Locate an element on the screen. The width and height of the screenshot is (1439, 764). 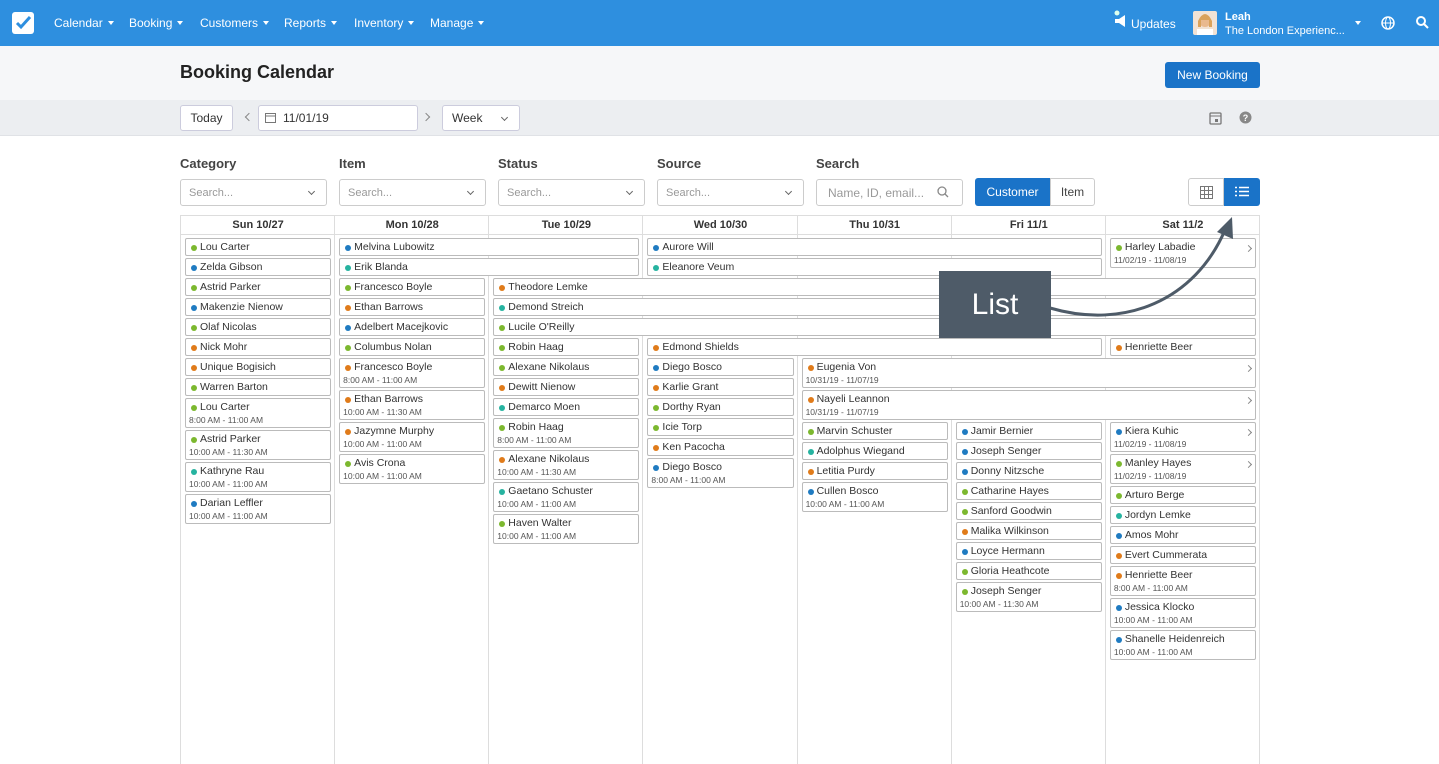
booking: Dewitt Nienow is located at coordinates (566, 387).